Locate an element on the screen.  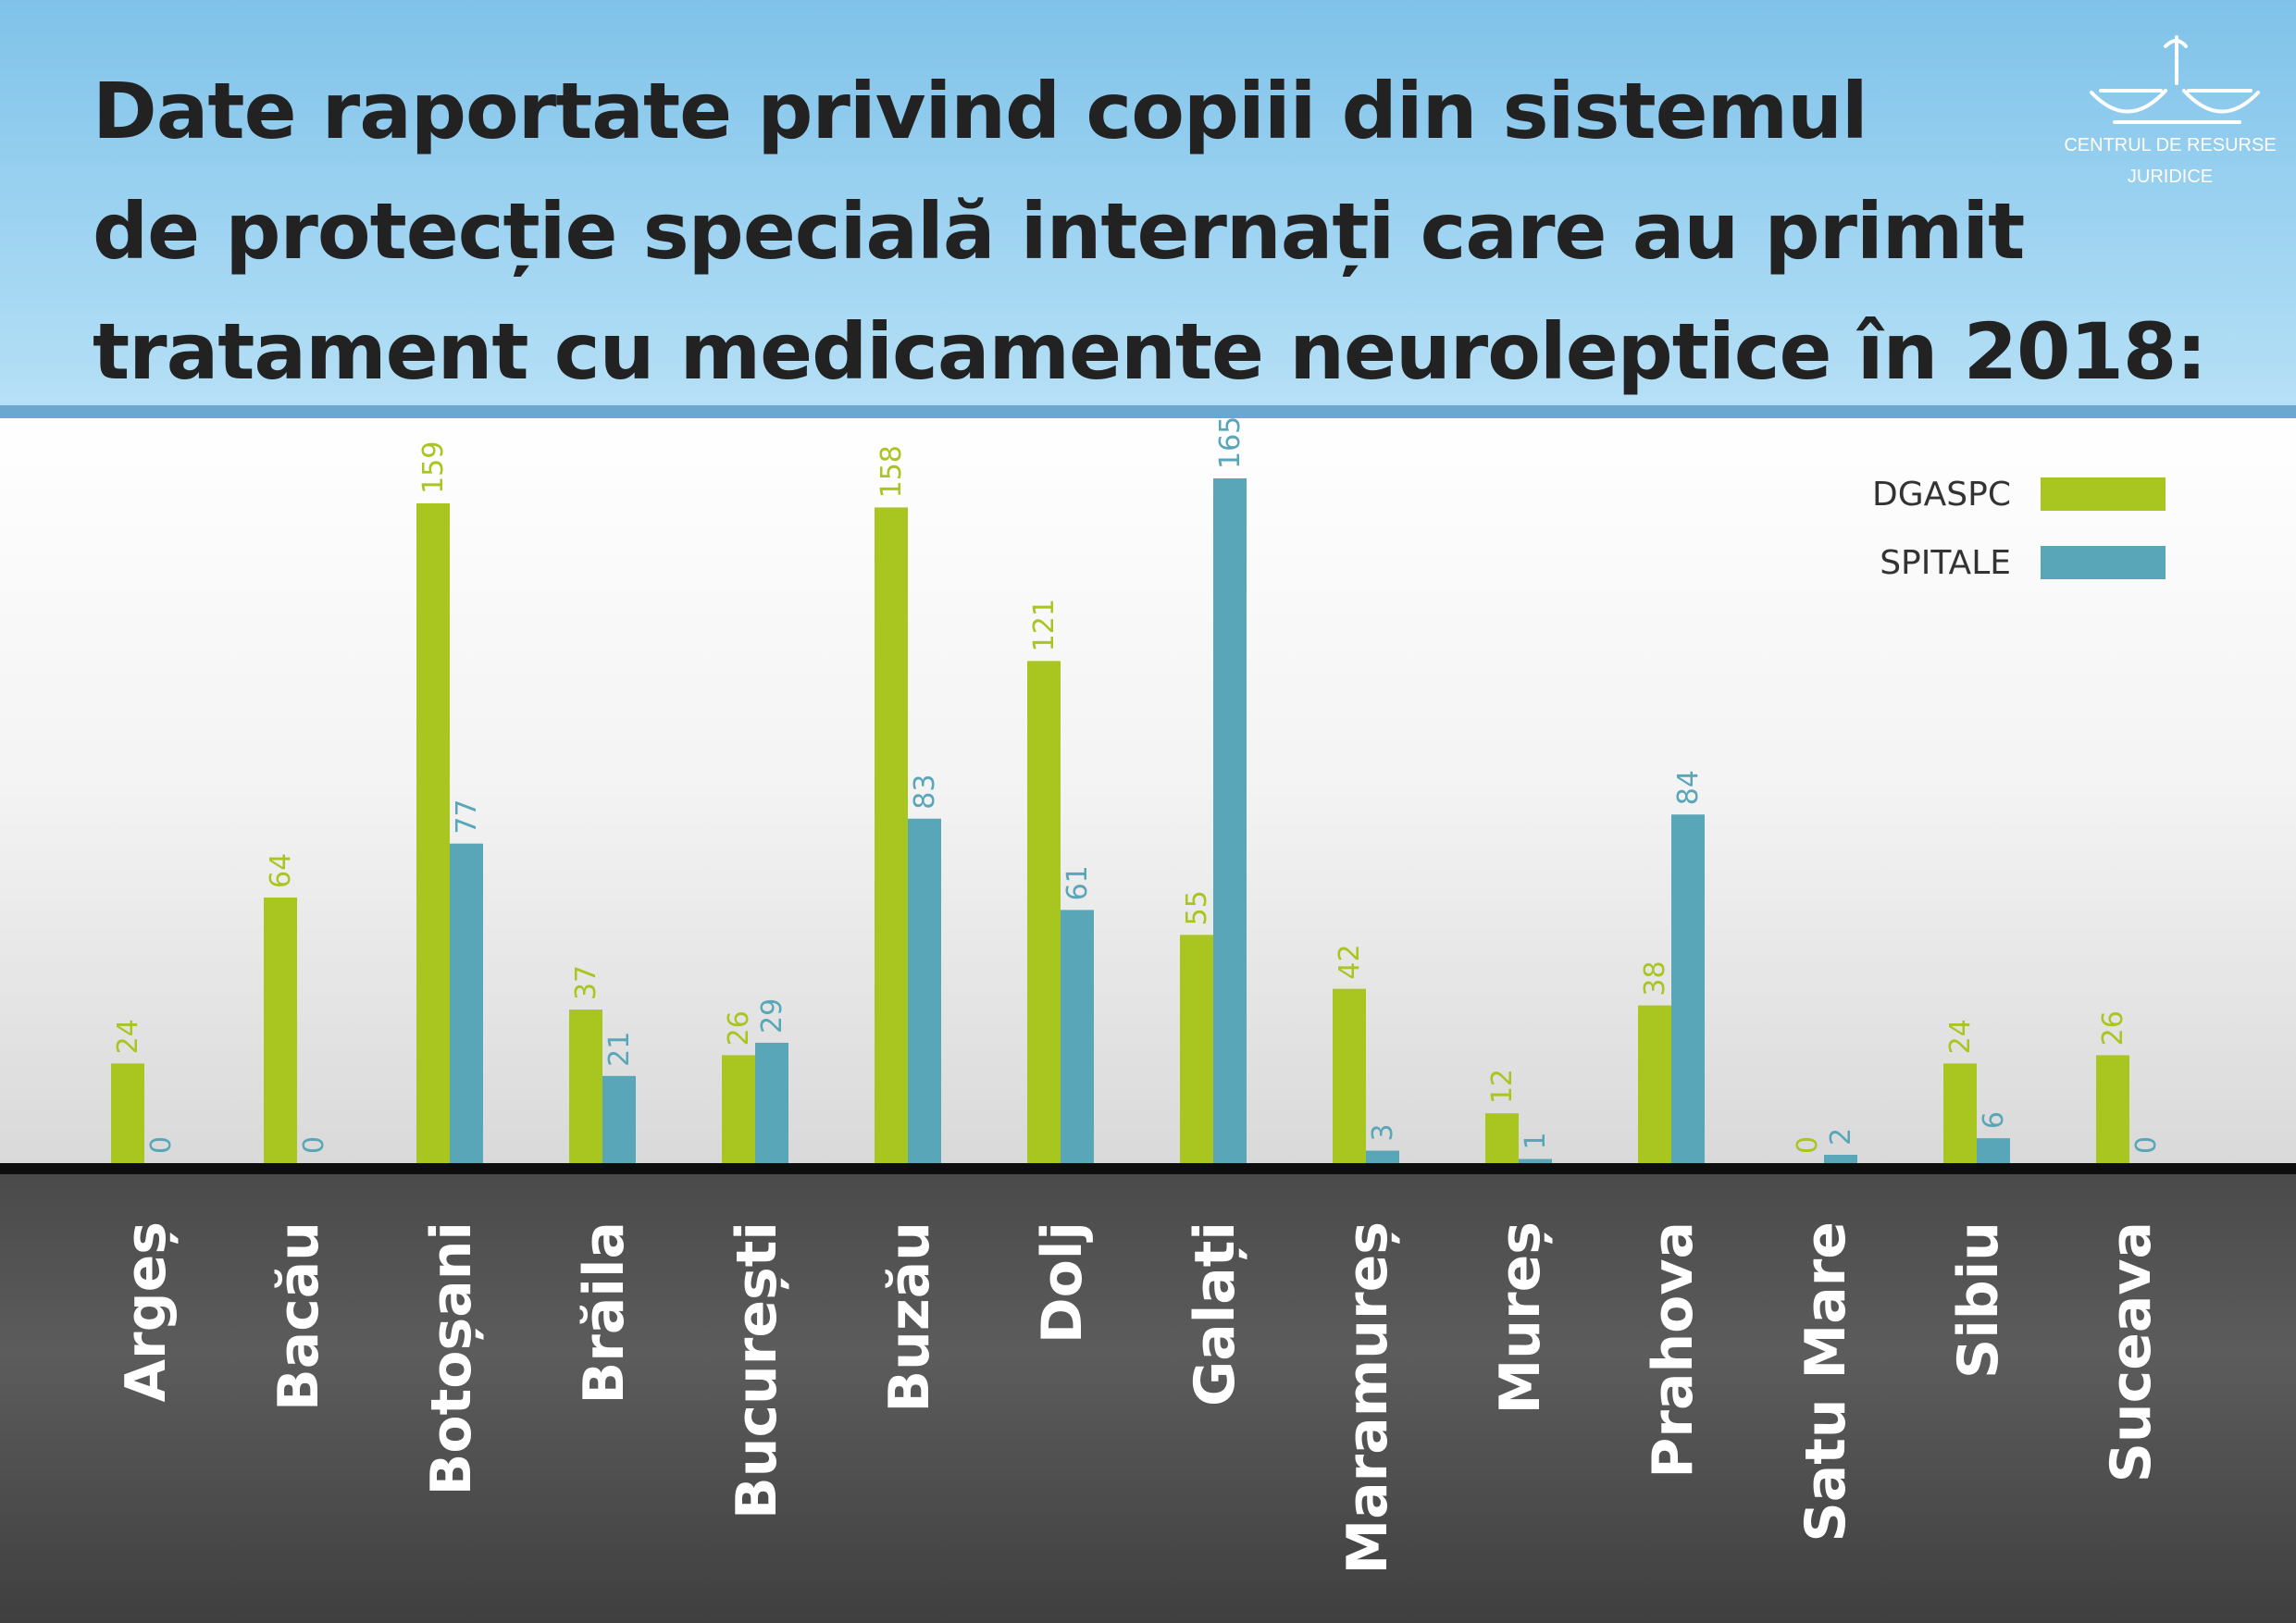
bar-spitale-sibiu is located at coordinates (1994, 1150).